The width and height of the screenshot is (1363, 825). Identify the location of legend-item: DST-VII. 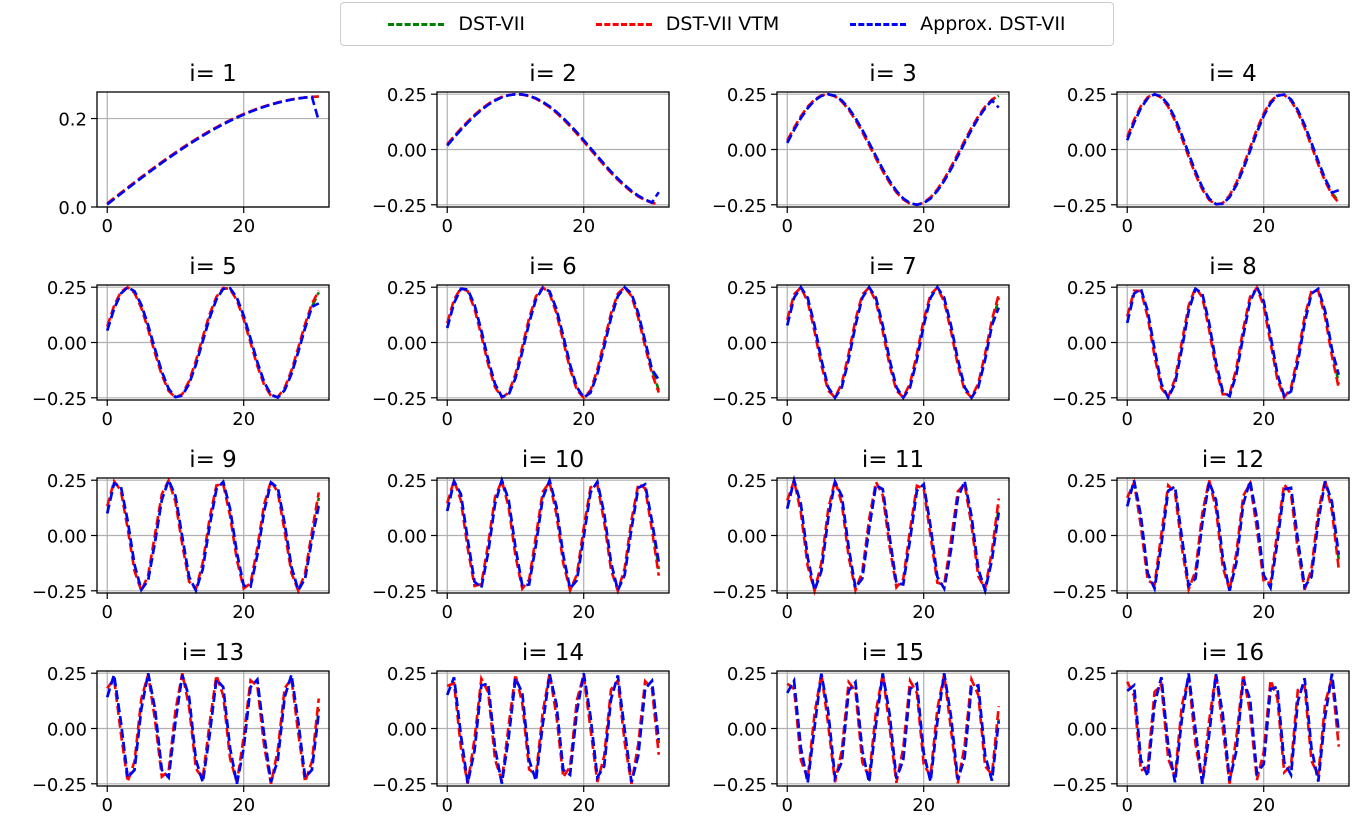
(456, 24).